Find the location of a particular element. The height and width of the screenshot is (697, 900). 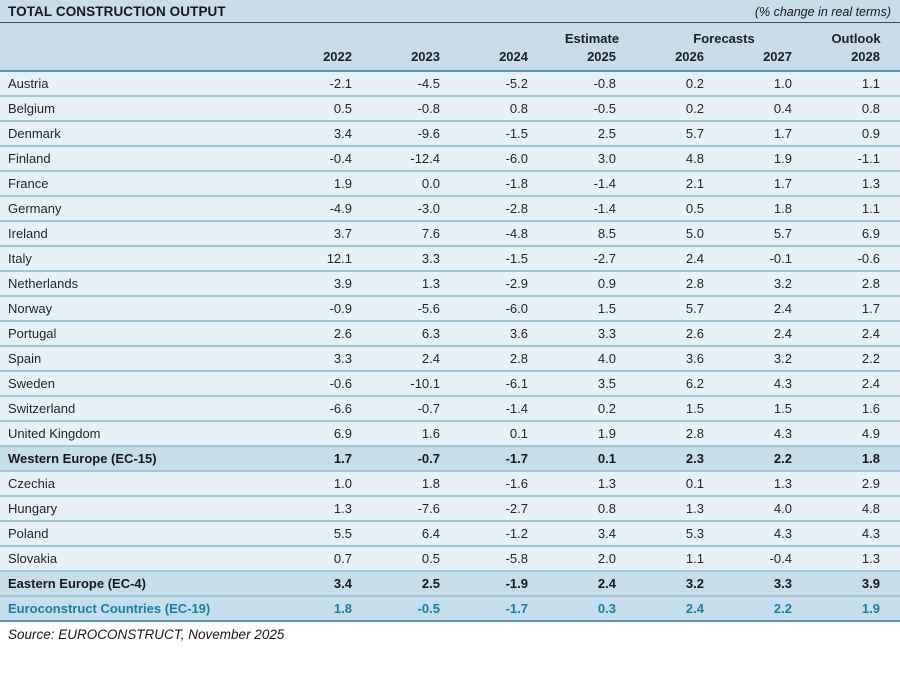

table-row-denmark: Denmark 3.4 -9.6 -1.5 2.5 5.7 1.7 0.9 is located at coordinates (450, 134).